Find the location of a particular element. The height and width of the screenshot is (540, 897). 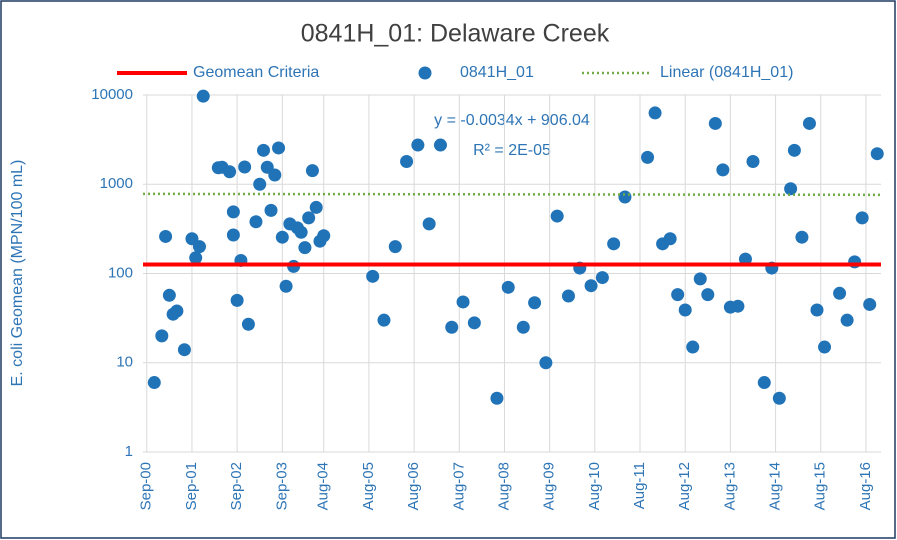

x-tick-label: Aug-12 is located at coordinates (684, 486).